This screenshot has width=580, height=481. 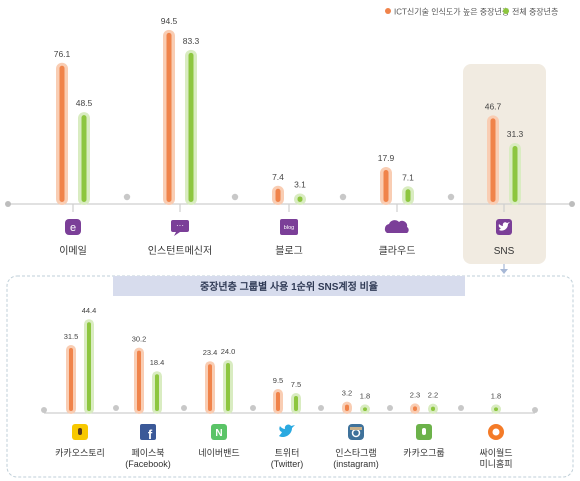 I want to click on icon-glyph: e, so click(x=73, y=228).